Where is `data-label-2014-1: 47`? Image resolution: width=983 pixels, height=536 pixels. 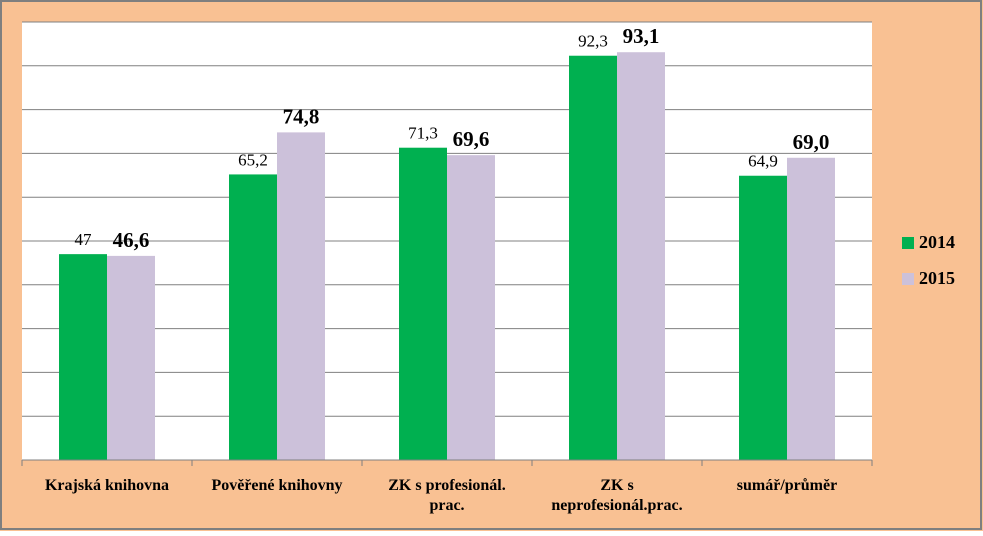
data-label-2014-1: 47 is located at coordinates (84, 239).